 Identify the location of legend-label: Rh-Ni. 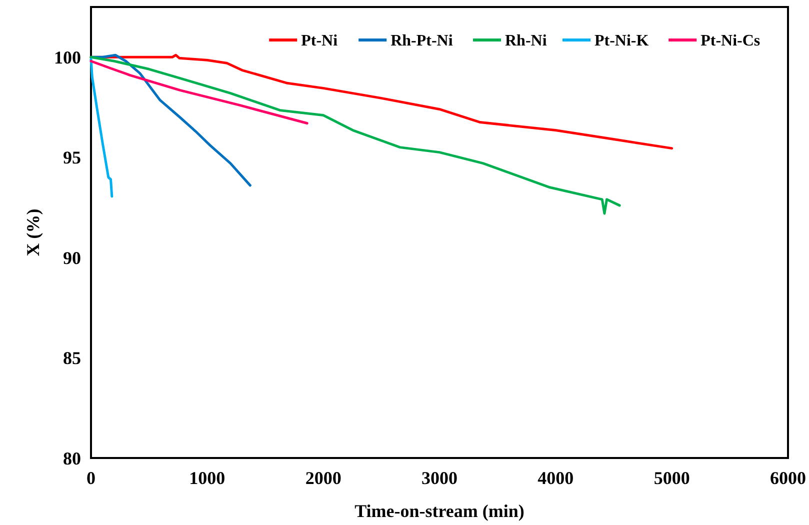
(526, 41).